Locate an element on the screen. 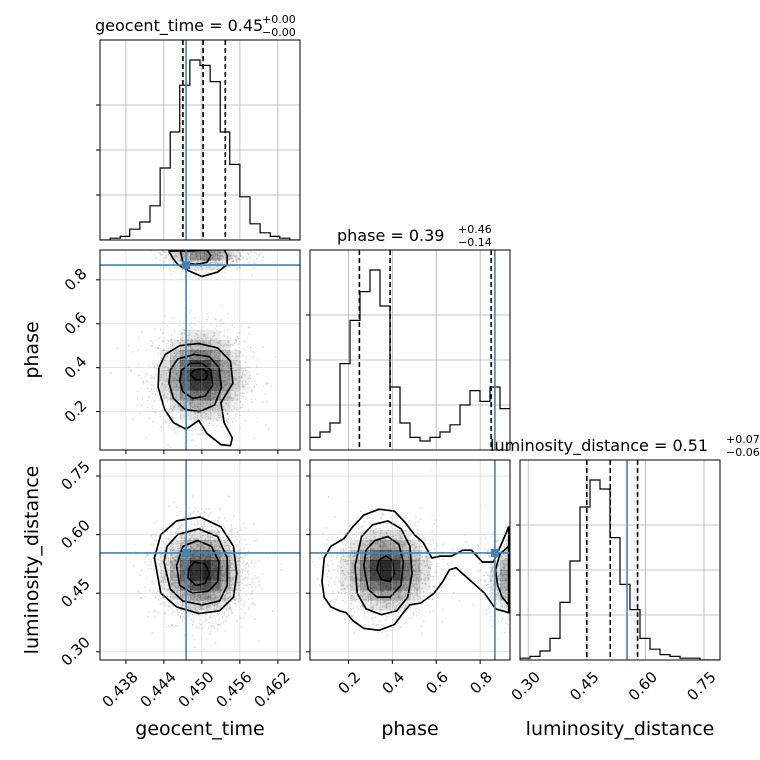 The height and width of the screenshot is (760, 760). panel-geocent-time-vs-phase is located at coordinates (198, 347).